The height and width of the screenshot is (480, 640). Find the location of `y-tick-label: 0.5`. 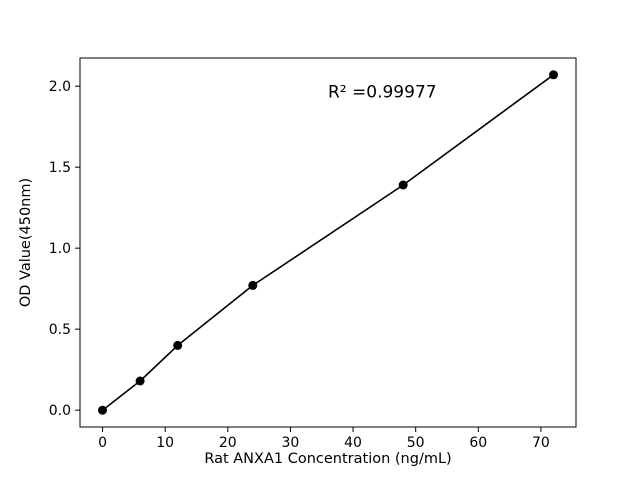

y-tick-label: 0.5 is located at coordinates (60, 330).